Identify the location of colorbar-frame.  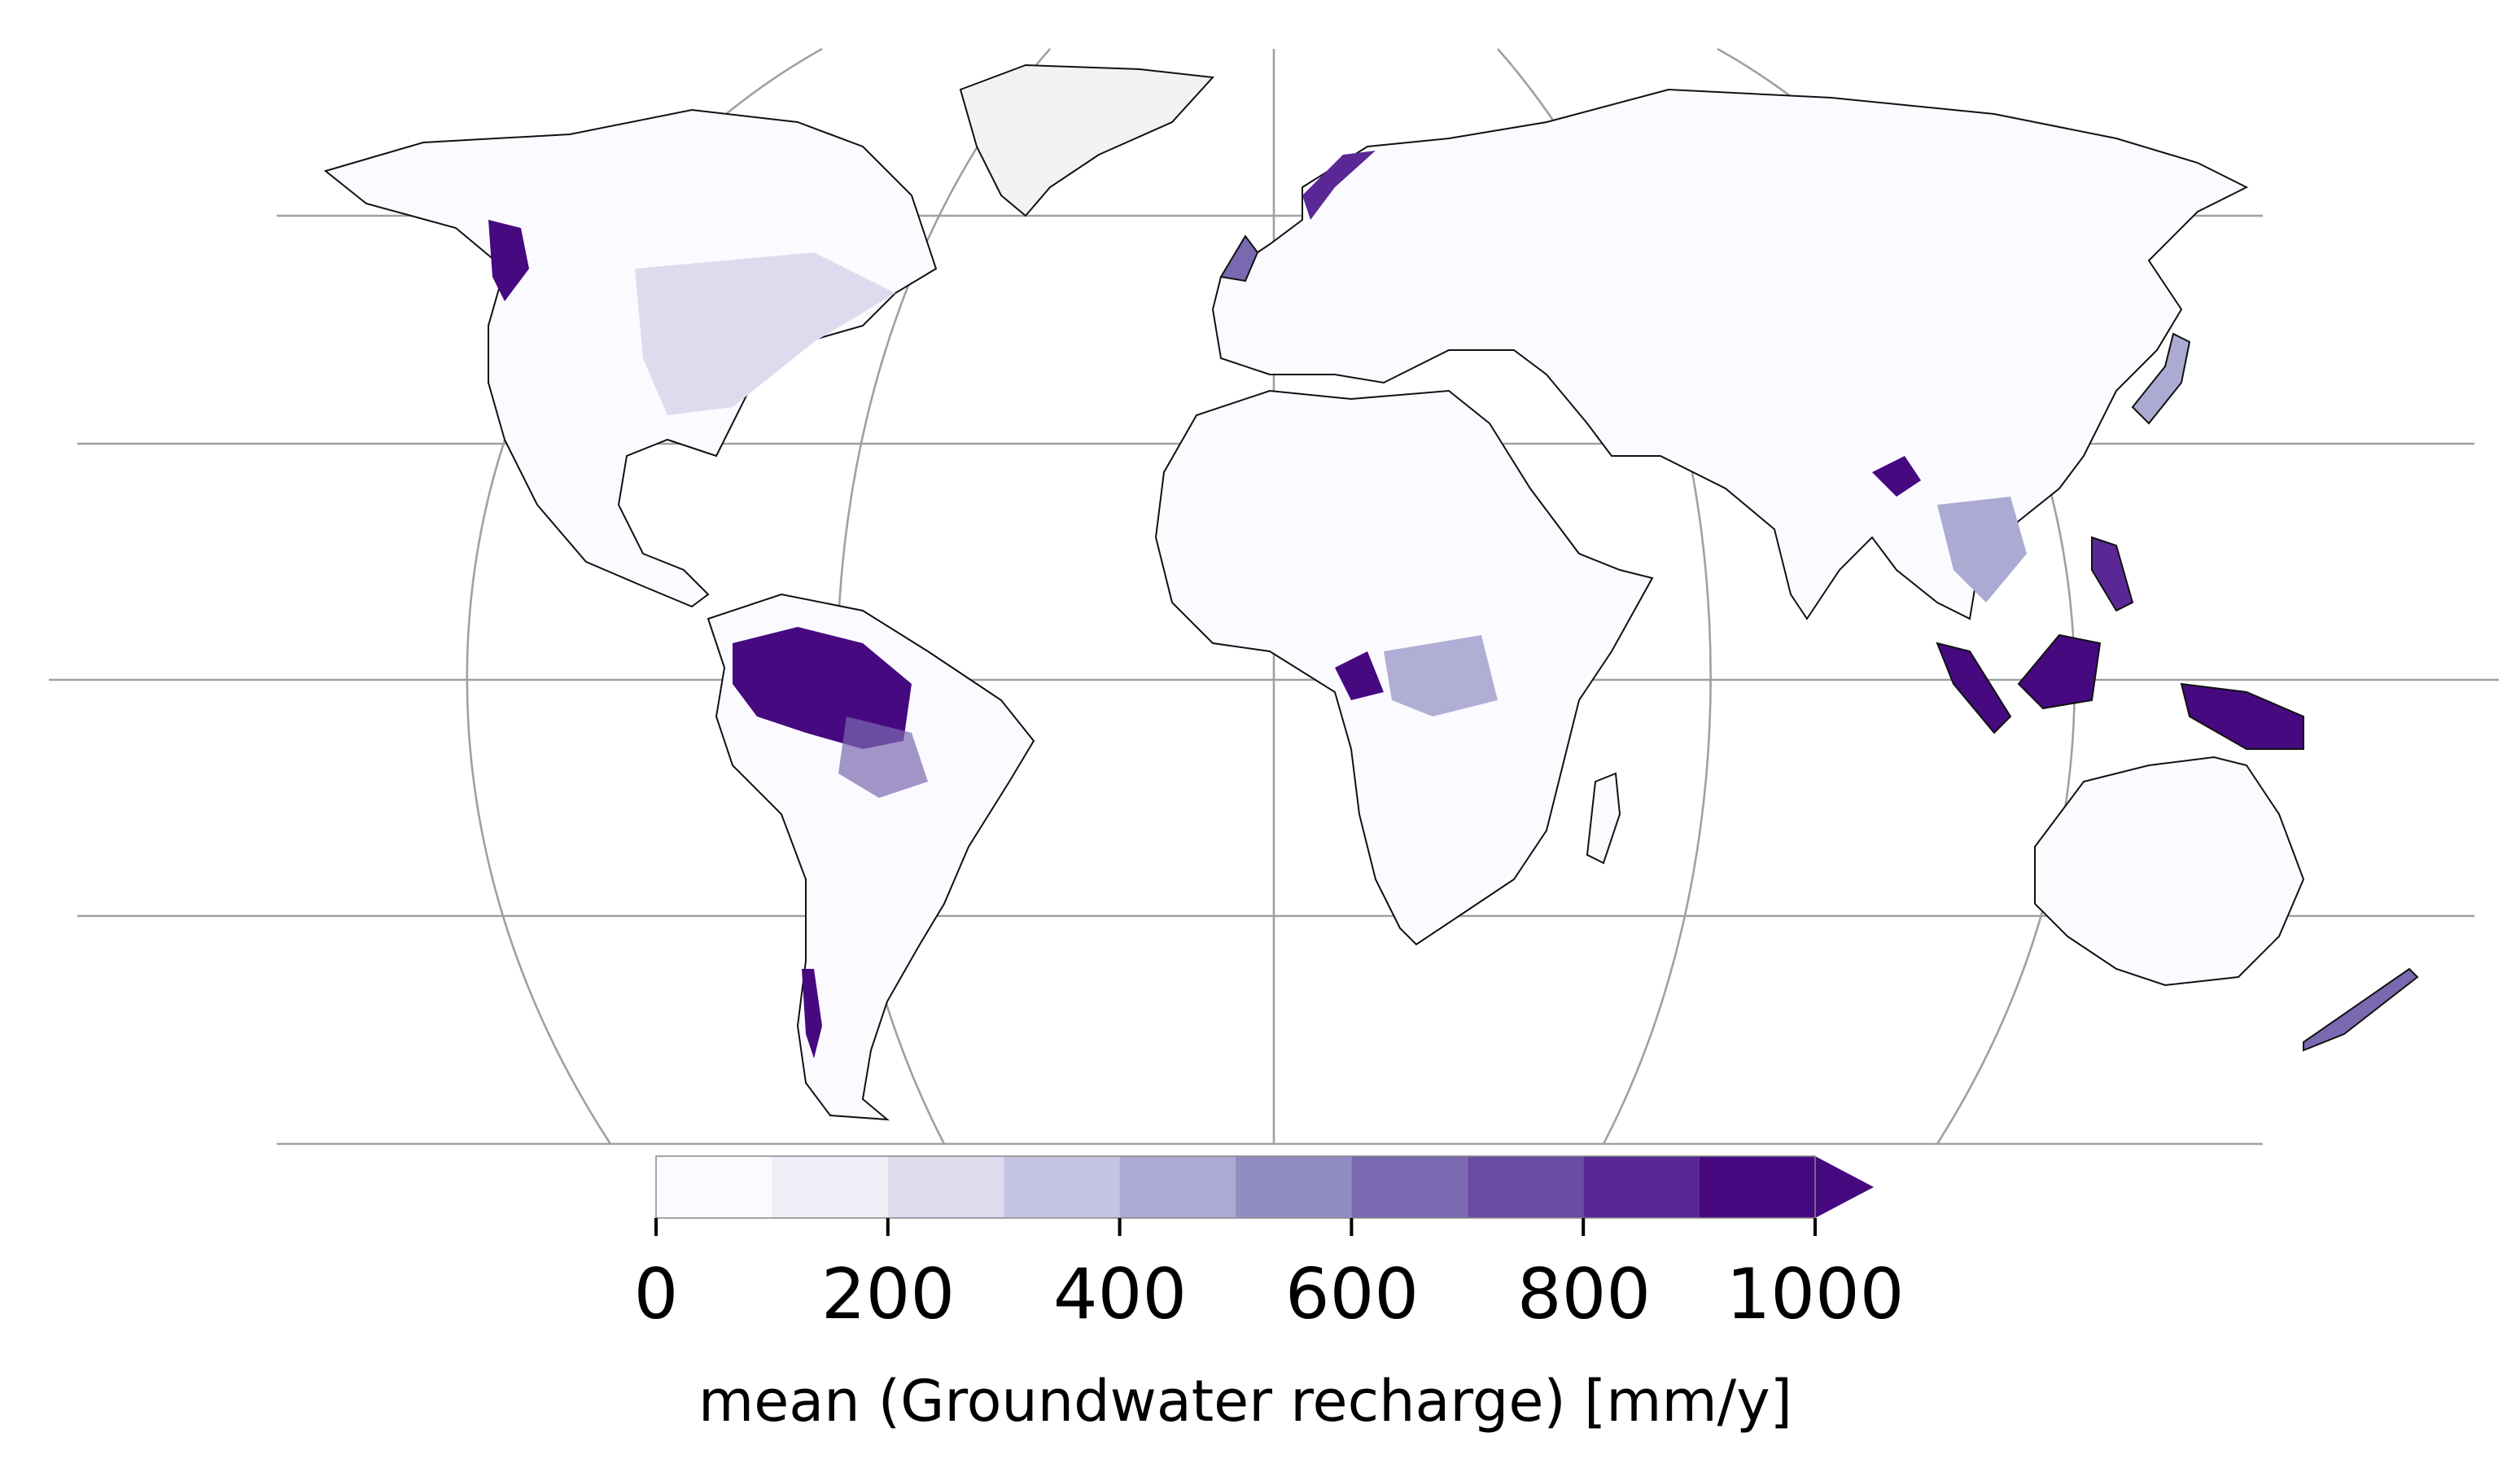
(1235, 1187).